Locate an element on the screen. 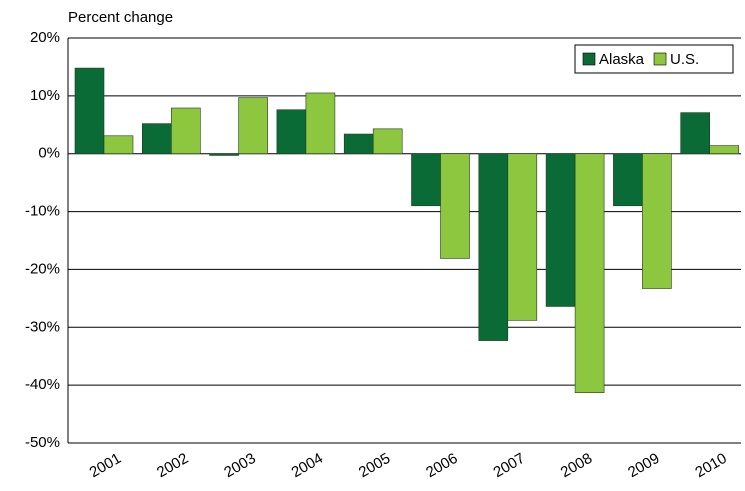 This screenshot has height=491, width=745. y-tick-label: 0% is located at coordinates (49, 153).